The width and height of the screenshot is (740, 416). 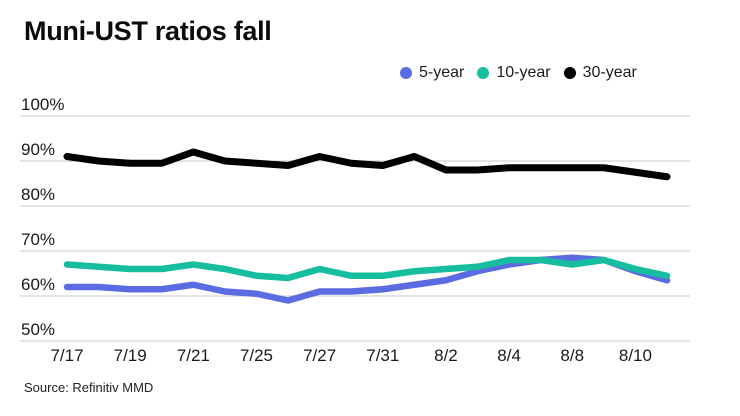 I want to click on y-axis-label: 100%, so click(x=43, y=104).